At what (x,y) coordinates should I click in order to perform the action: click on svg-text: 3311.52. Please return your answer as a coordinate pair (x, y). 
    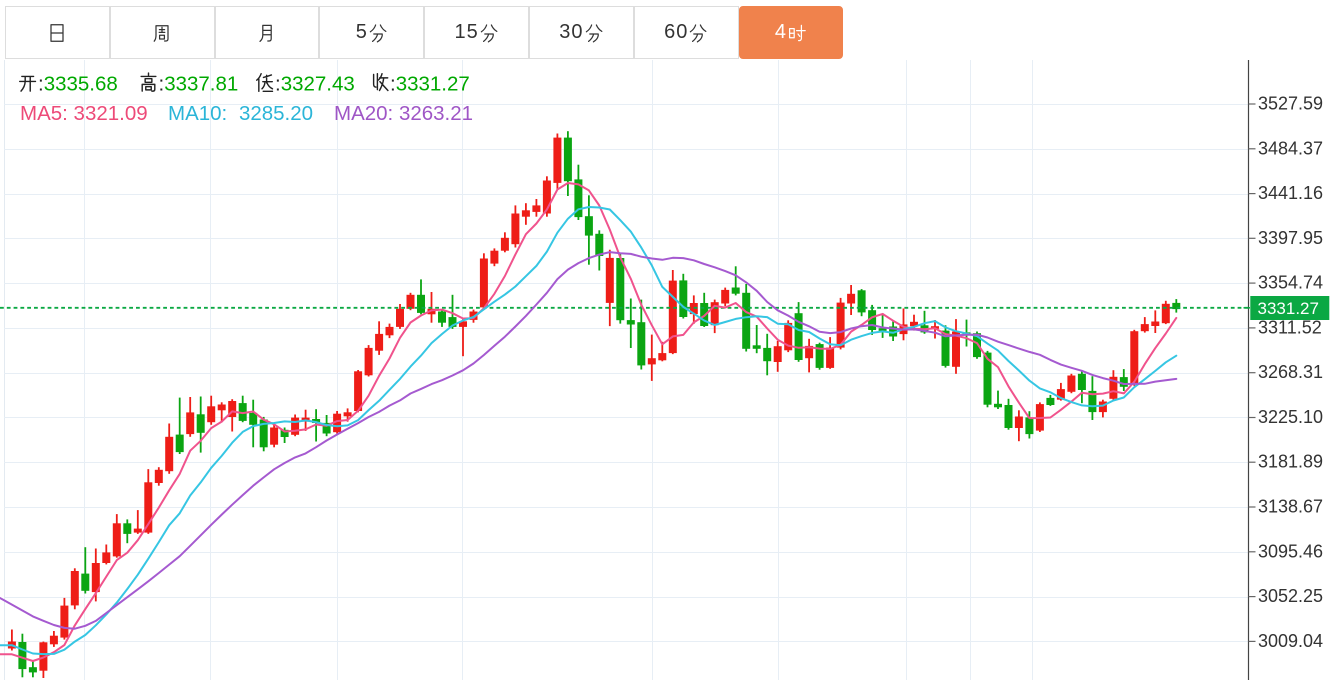
    Looking at the image, I should click on (1290, 327).